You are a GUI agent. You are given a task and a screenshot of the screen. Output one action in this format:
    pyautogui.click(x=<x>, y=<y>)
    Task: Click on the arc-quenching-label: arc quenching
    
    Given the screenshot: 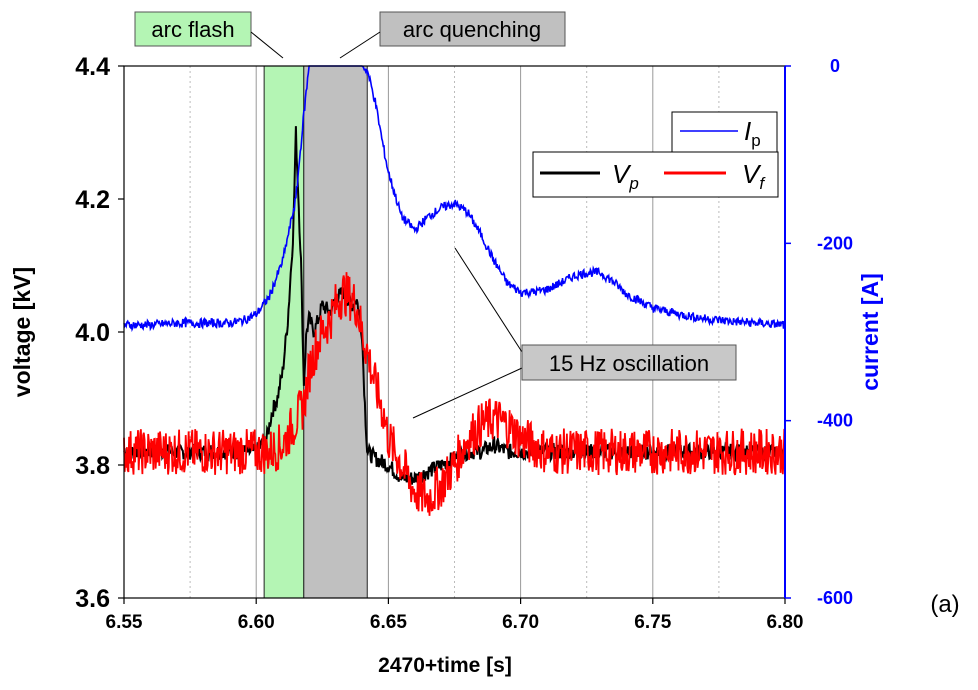 What is the action you would take?
    pyautogui.click(x=472, y=29)
    